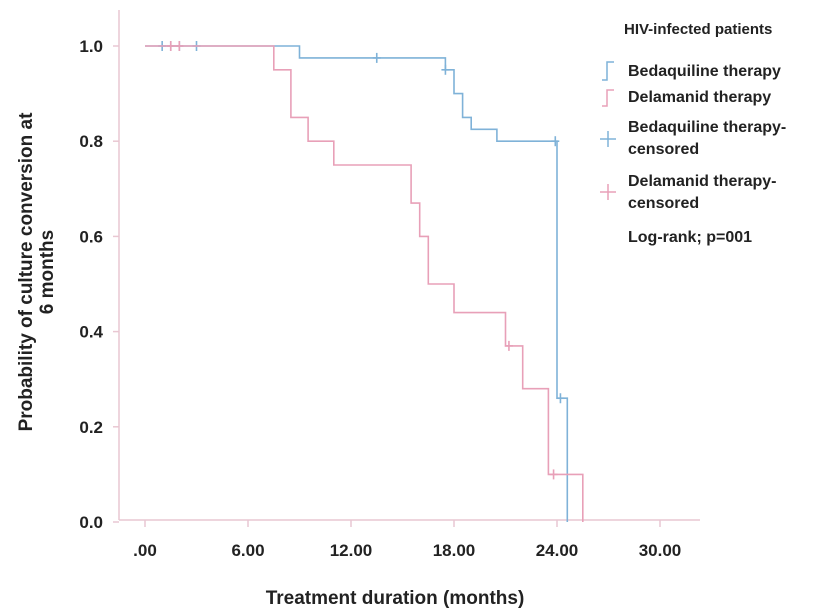 Image resolution: width=840 pixels, height=615 pixels. Describe the element at coordinates (91, 46) in the screenshot. I see `y-tick-label: 1.0` at that location.